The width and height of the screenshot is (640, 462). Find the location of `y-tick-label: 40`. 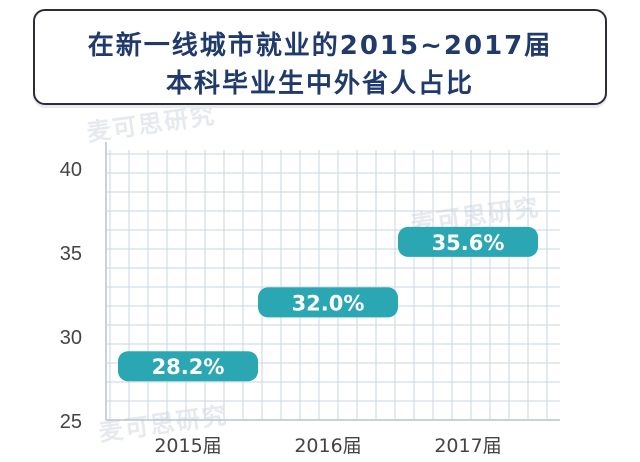

y-tick-label: 40 is located at coordinates (71, 170).